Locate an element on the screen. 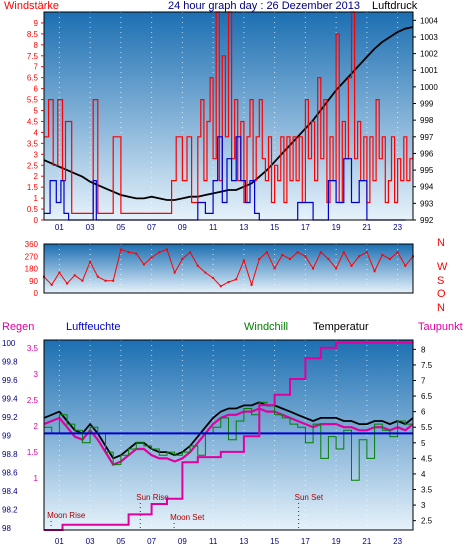 This screenshot has width=470, height=555. direction-panel-background is located at coordinates (228, 268).